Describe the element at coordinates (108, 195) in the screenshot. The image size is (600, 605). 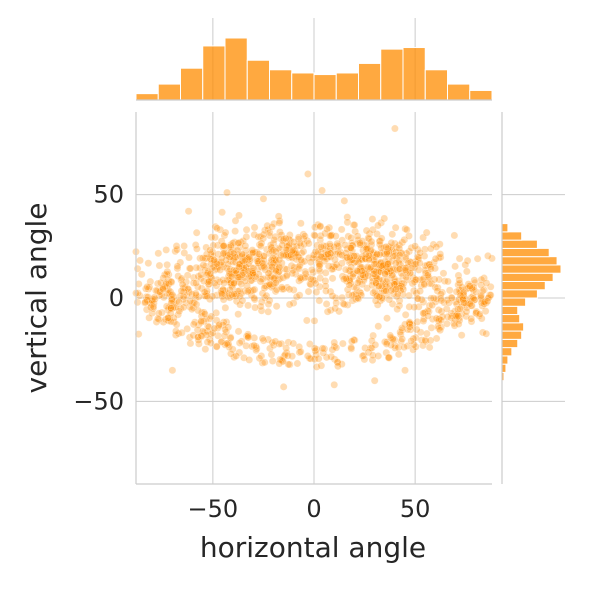
I see `y-tick-label: 50` at that location.